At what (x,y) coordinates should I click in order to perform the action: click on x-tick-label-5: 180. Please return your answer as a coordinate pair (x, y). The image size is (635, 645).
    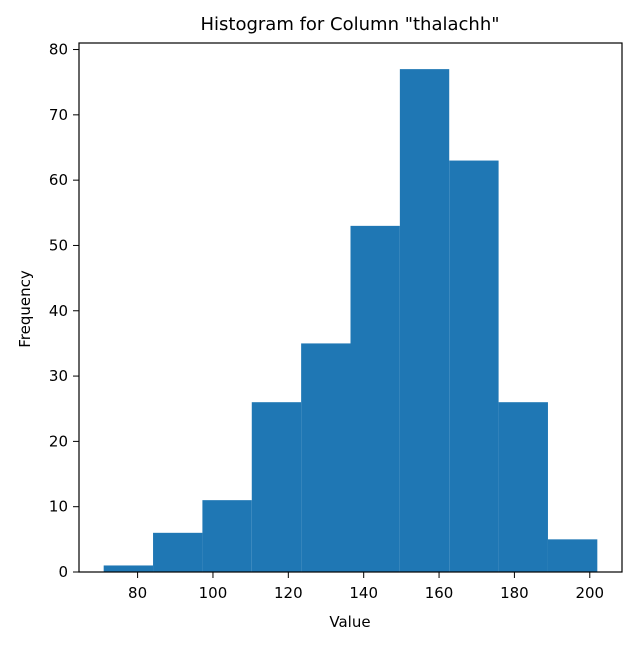
    Looking at the image, I should click on (514, 593).